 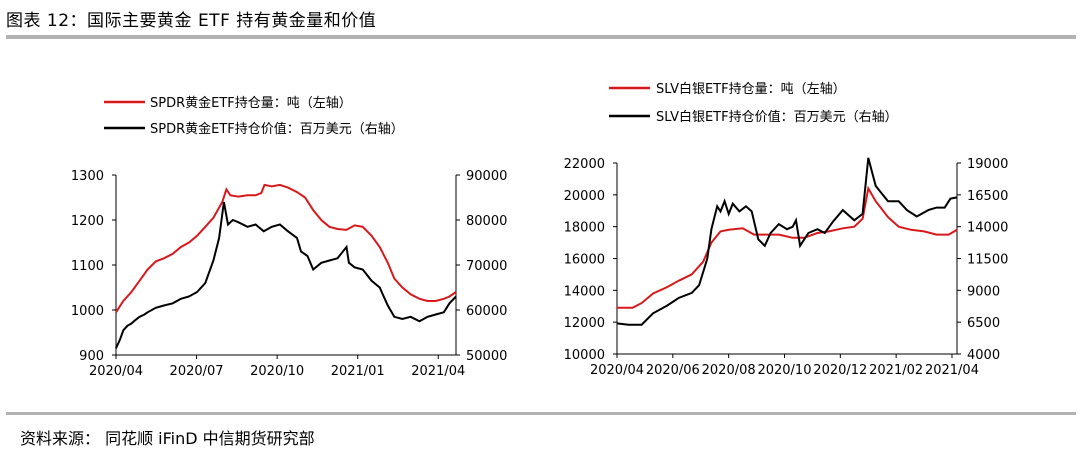 I want to click on spdr-left-tick-label: 1100, so click(x=87, y=266).